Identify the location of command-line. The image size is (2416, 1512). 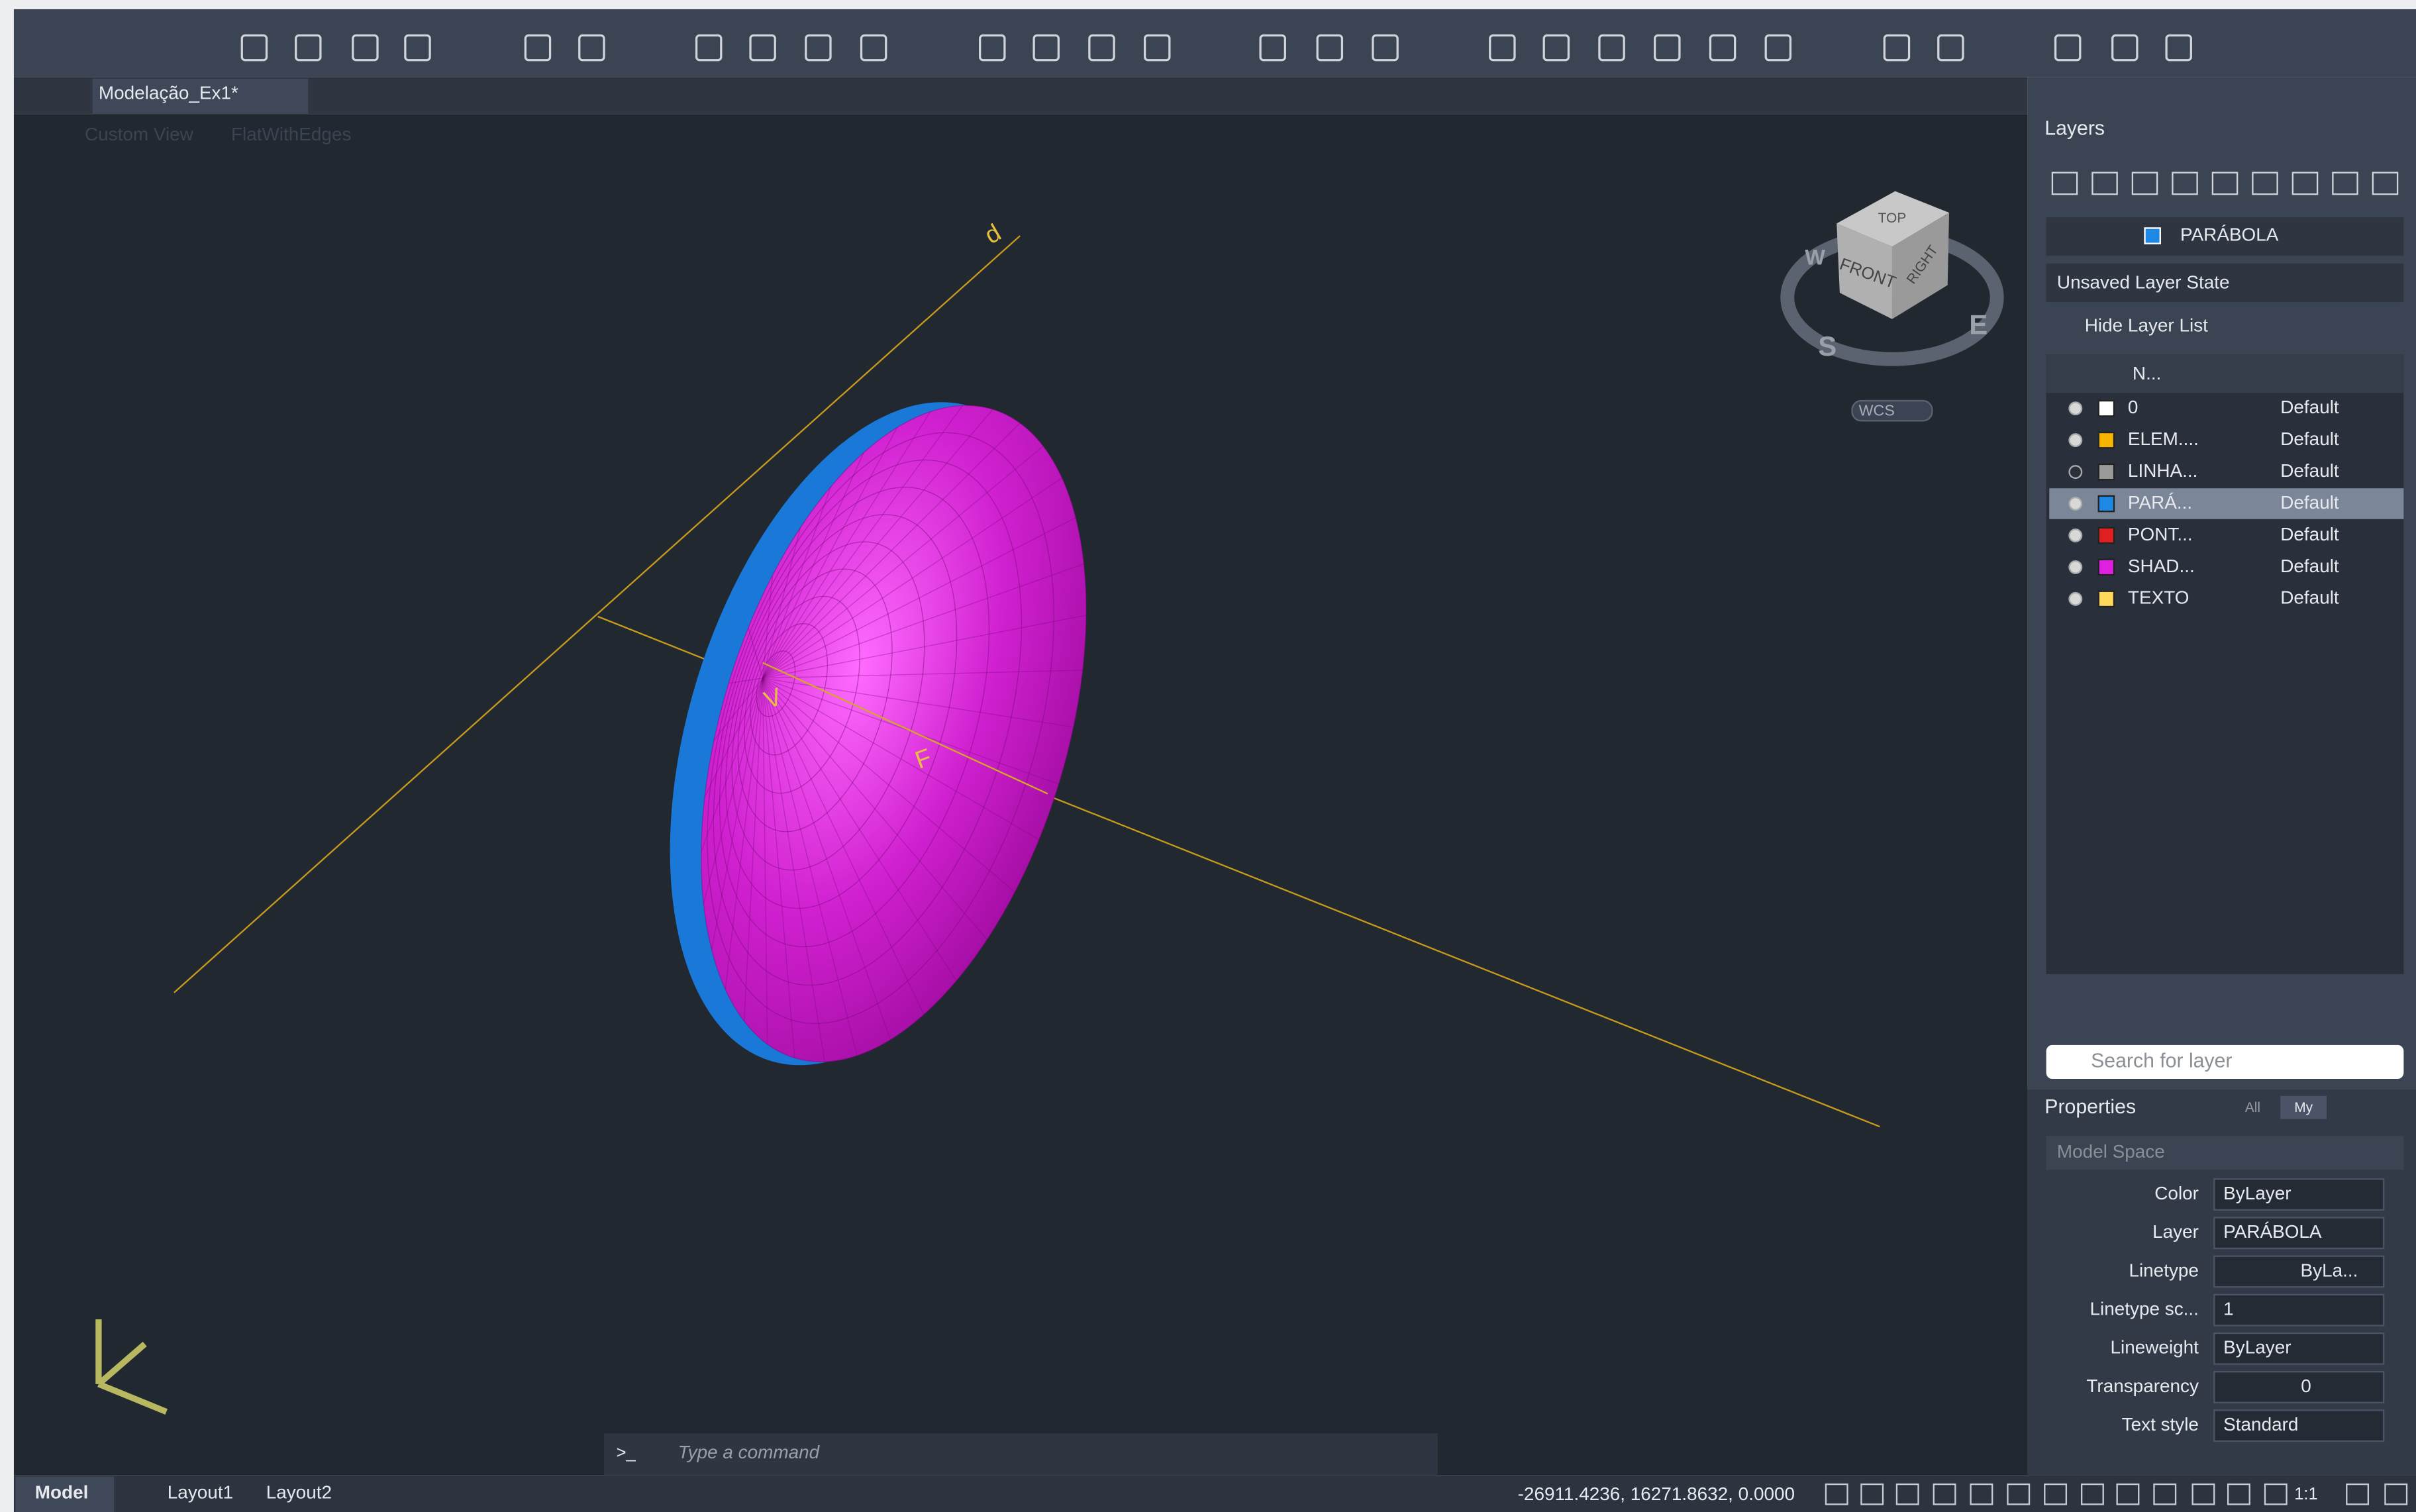
(1021, 1455).